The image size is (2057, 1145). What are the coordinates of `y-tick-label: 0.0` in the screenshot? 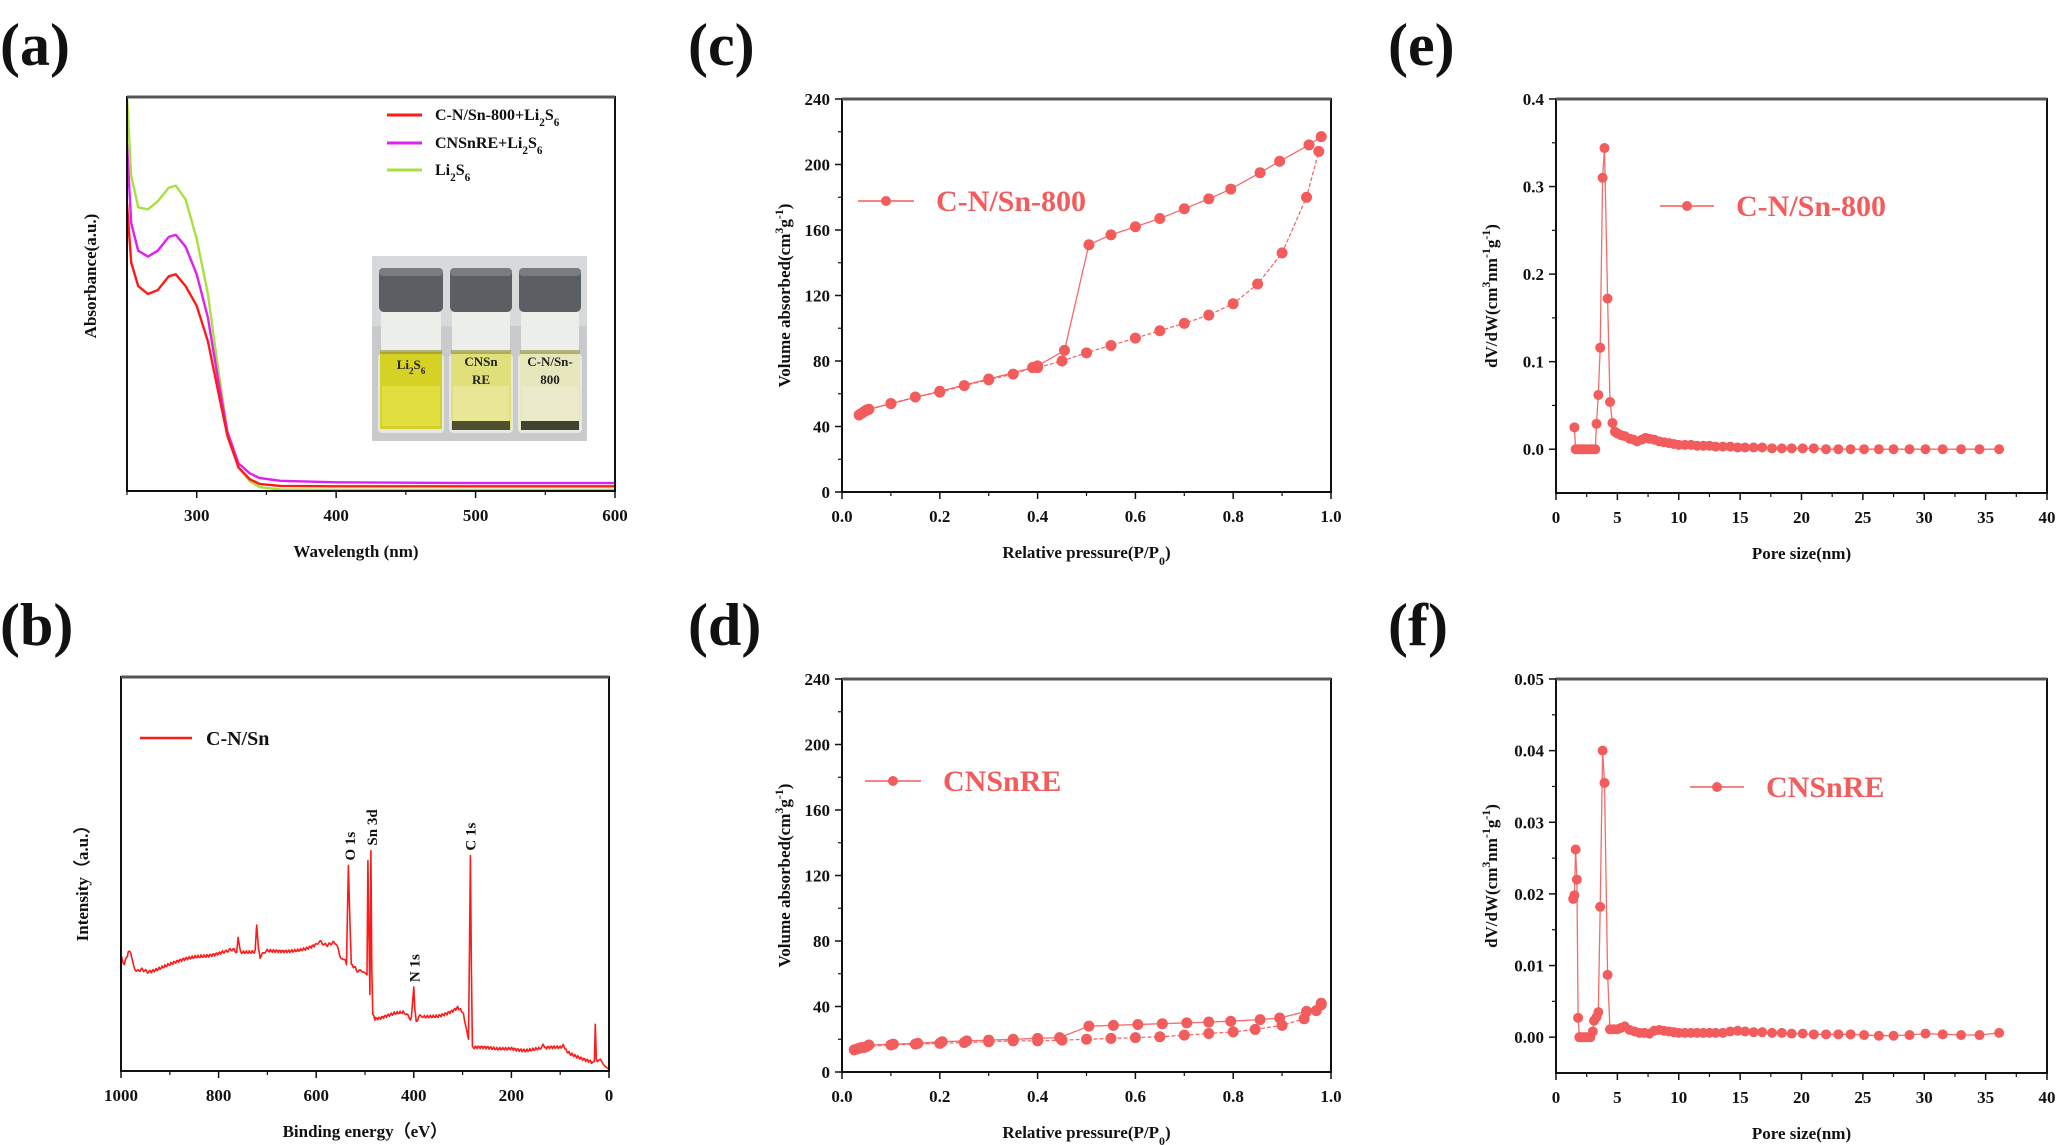 It's located at (1533, 449).